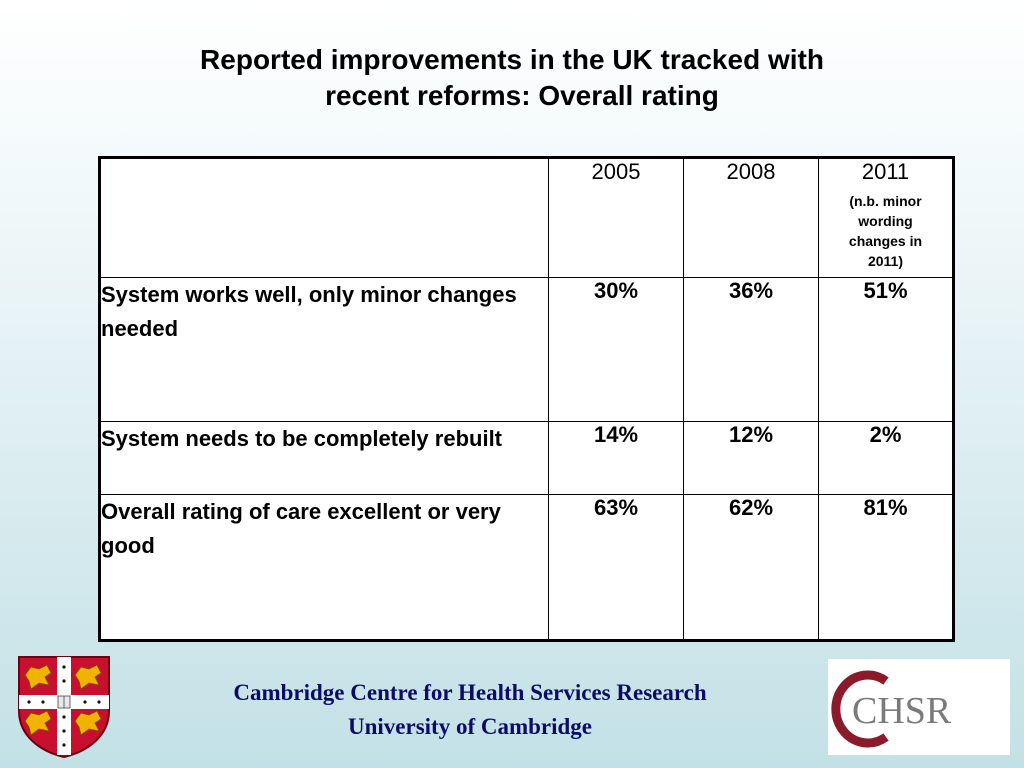 This screenshot has height=768, width=1024. I want to click on header-year-label: 2011, so click(885, 171).